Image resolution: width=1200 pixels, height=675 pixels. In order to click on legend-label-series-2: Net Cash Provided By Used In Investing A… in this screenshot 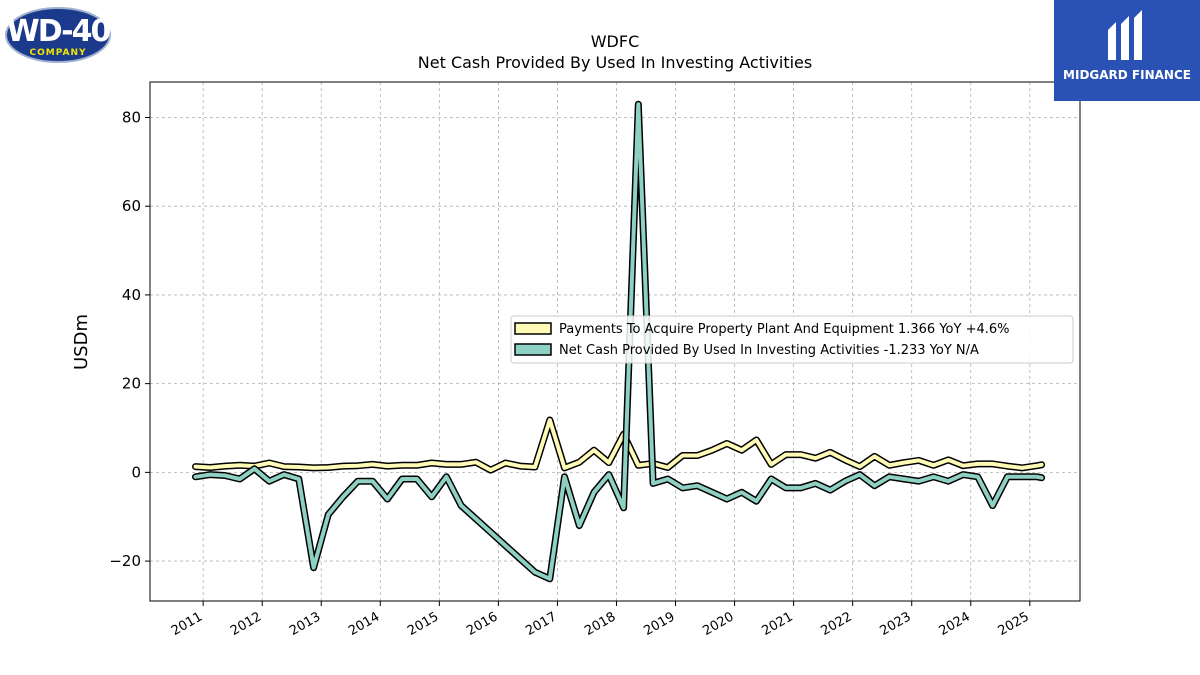, I will do `click(769, 350)`.